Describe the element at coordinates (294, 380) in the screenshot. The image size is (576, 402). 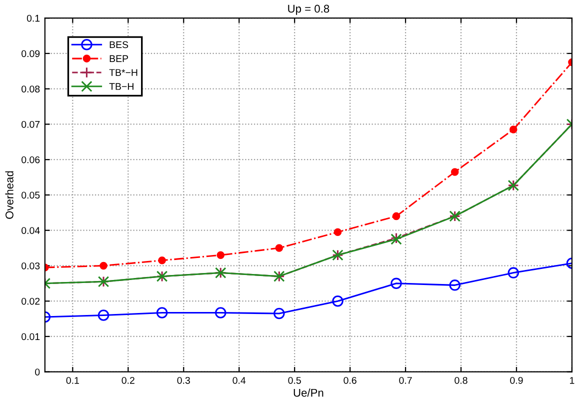
I see `x-tick-label: 0.5` at that location.